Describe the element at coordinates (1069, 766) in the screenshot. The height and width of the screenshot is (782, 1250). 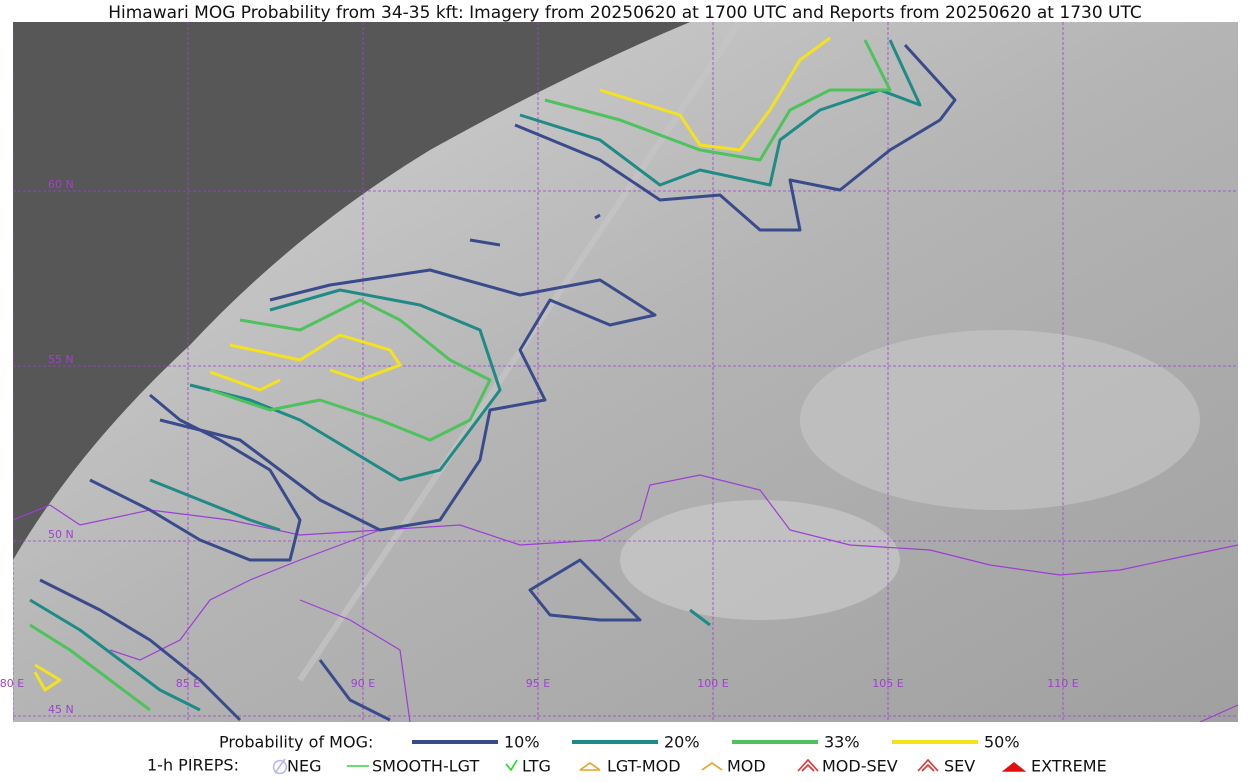
I see `pirep-label: EXTREME` at that location.